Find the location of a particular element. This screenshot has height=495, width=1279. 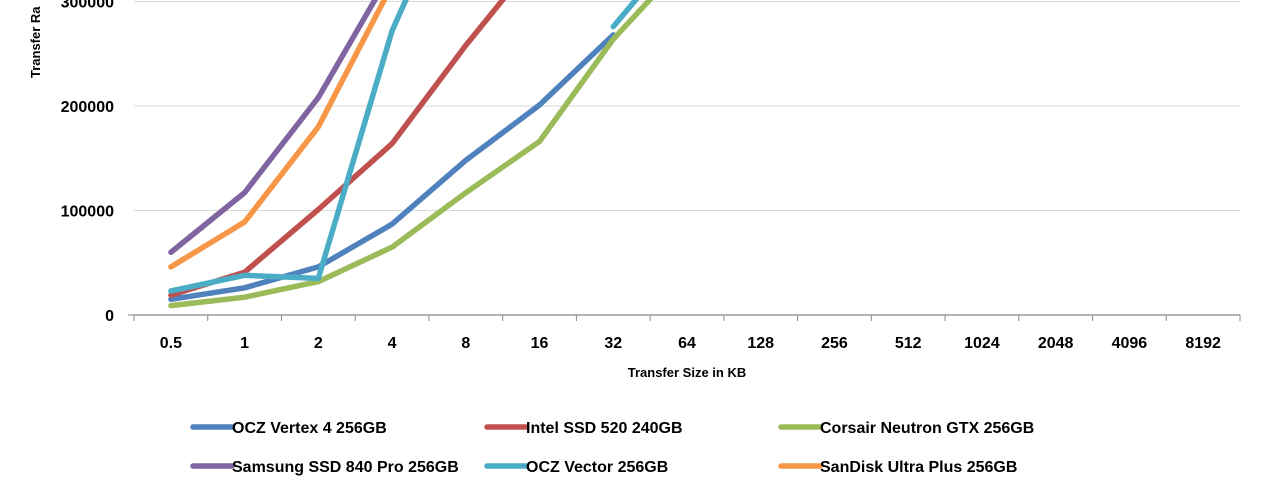

x-tick-label: 1 is located at coordinates (244, 343).